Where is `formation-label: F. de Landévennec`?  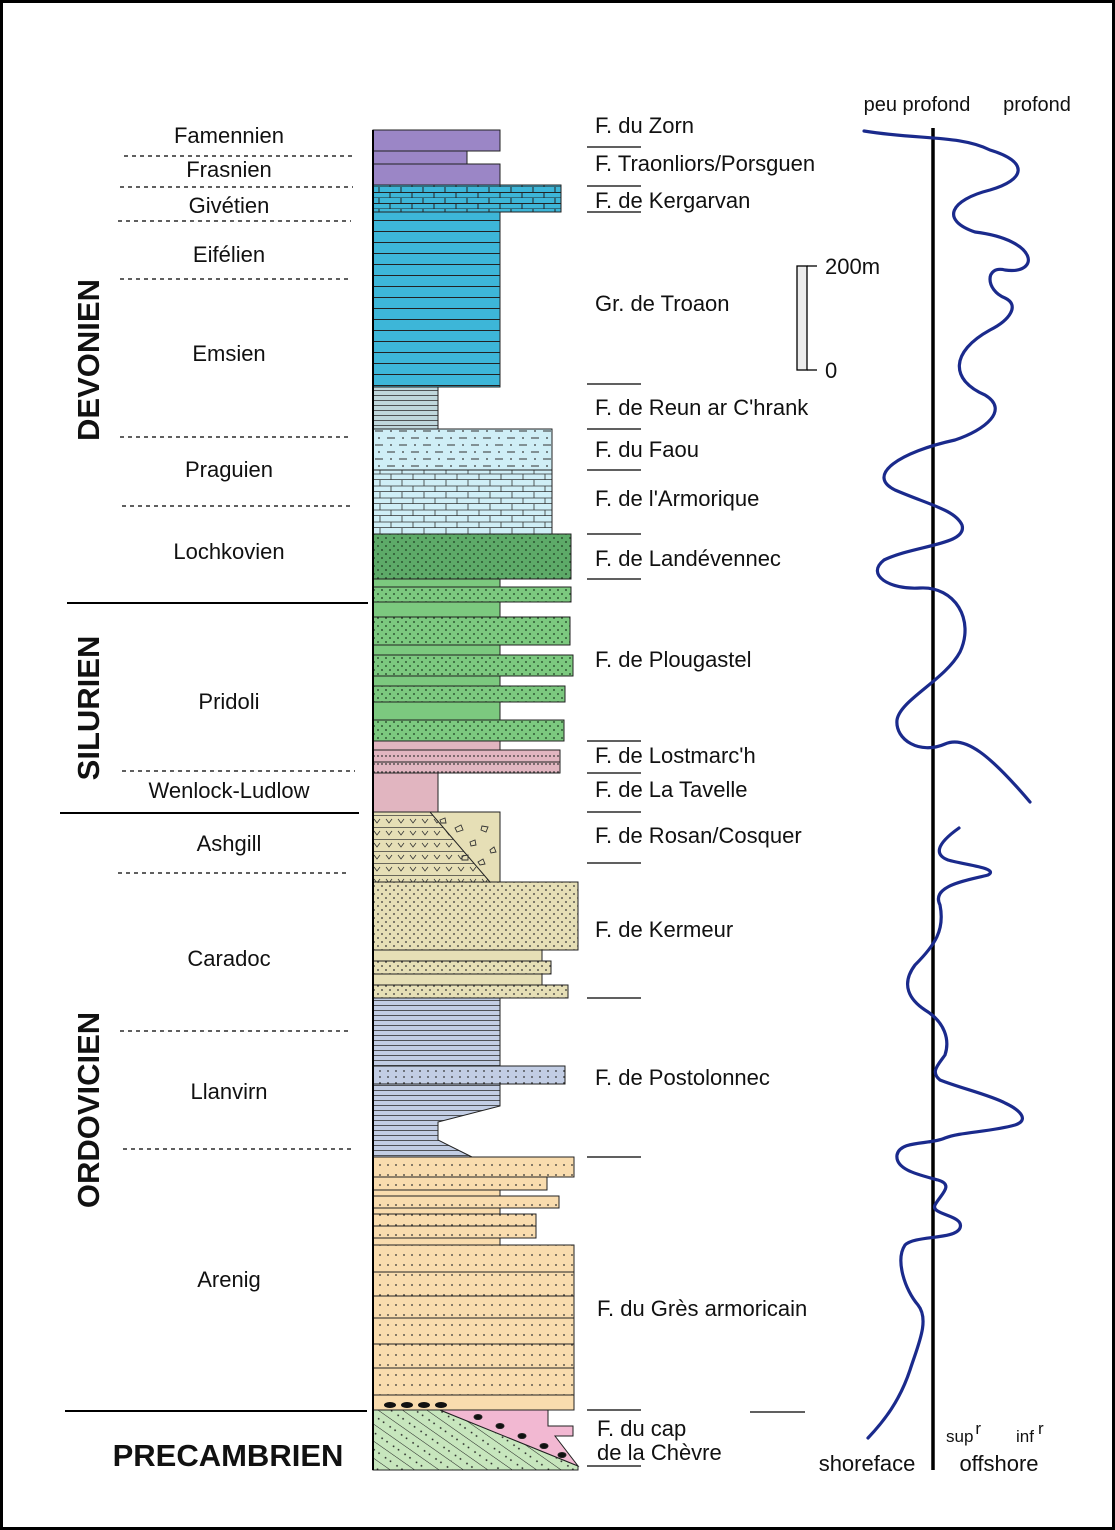
formation-label: F. de Landévennec is located at coordinates (688, 558).